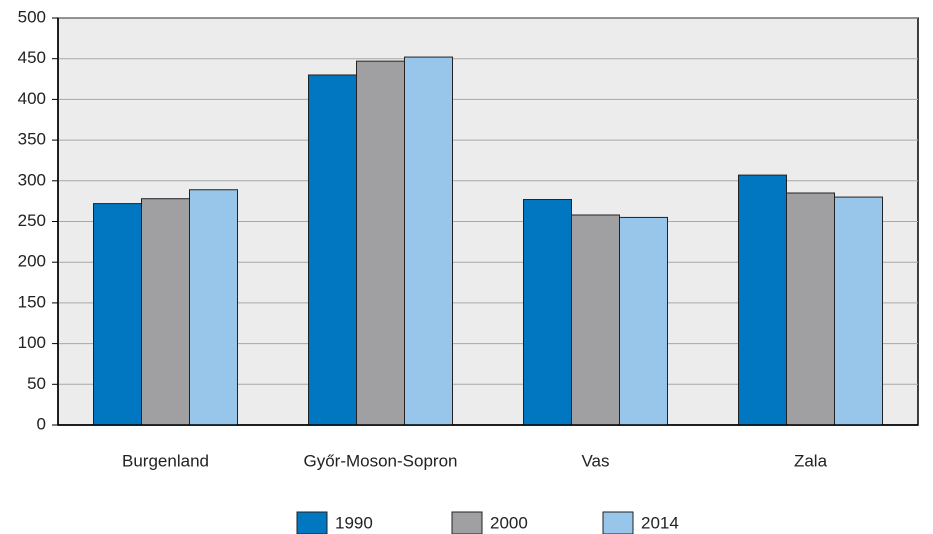  Describe the element at coordinates (660, 522) in the screenshot. I see `legend-label: 2014` at that location.